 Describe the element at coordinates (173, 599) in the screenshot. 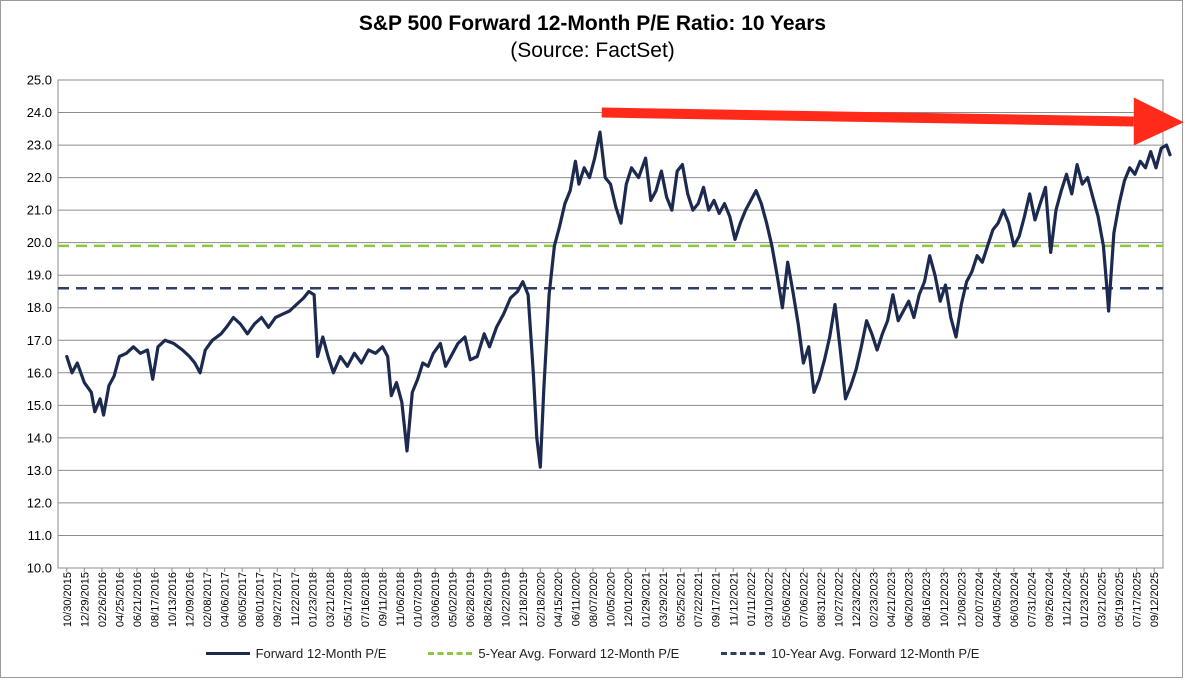

I see `x-tick-label: 10/13/2016` at that location.